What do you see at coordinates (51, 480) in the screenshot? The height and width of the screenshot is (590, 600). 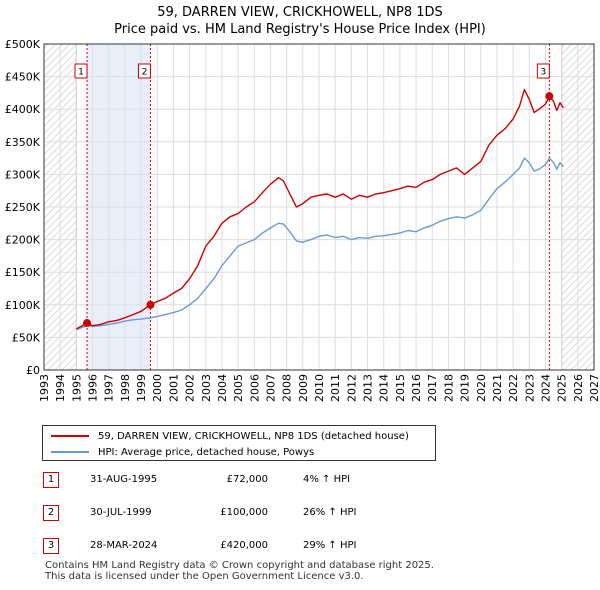 I see `sale-number-badge: 1` at bounding box center [51, 480].